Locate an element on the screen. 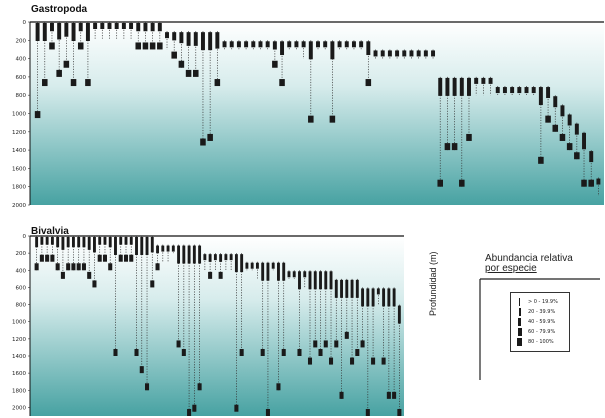  y-tick-label: 0 is located at coordinates (25, 237).